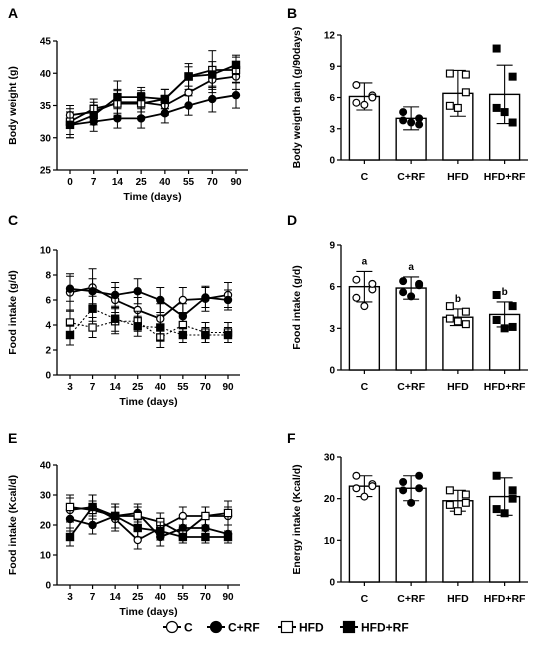  What do you see at coordinates (188, 628) in the screenshot?
I see `legend-label: C` at bounding box center [188, 628].